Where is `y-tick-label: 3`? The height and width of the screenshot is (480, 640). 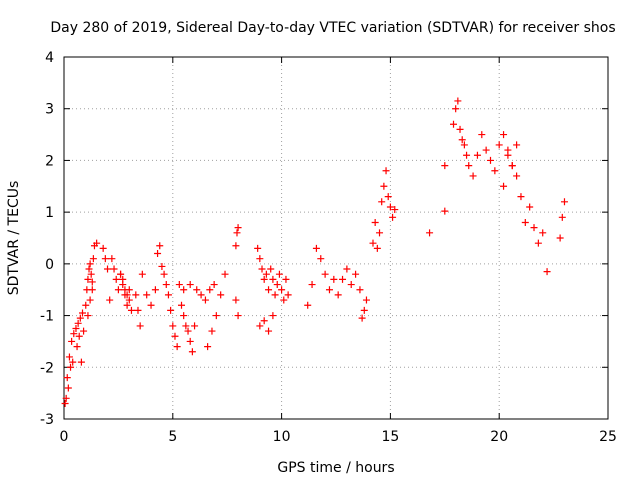
y-tick-label: 3 is located at coordinates (49, 110).